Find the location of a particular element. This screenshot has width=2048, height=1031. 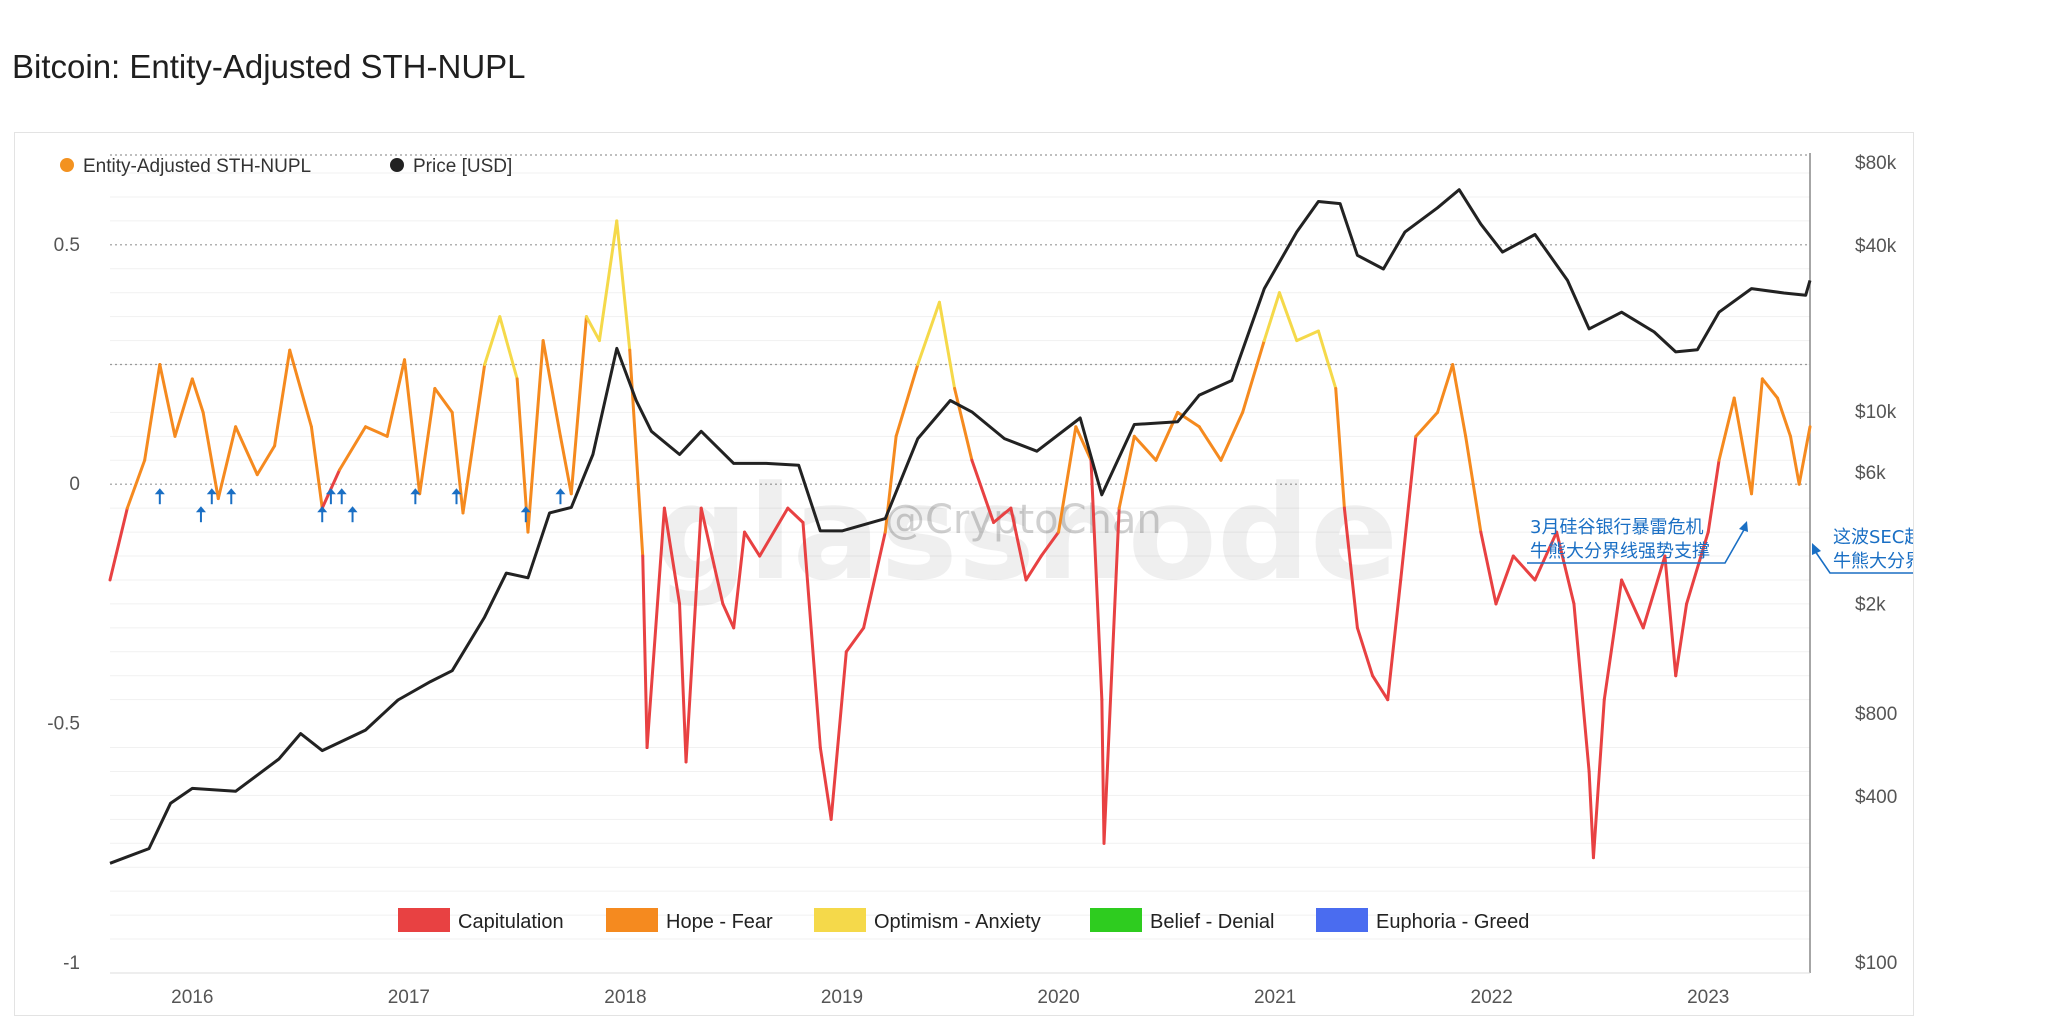

x-tick-label: 2023 is located at coordinates (1708, 997).